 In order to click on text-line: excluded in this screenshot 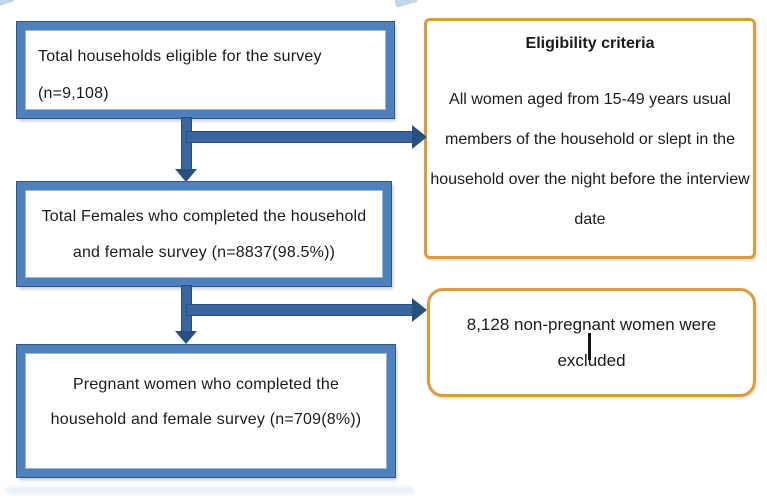, I will do `click(591, 360)`.